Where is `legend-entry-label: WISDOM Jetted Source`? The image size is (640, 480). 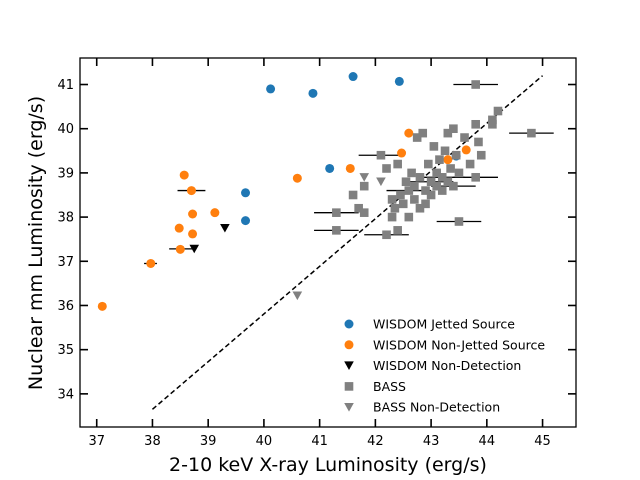 legend-entry-label: WISDOM Jetted Source is located at coordinates (444, 324).